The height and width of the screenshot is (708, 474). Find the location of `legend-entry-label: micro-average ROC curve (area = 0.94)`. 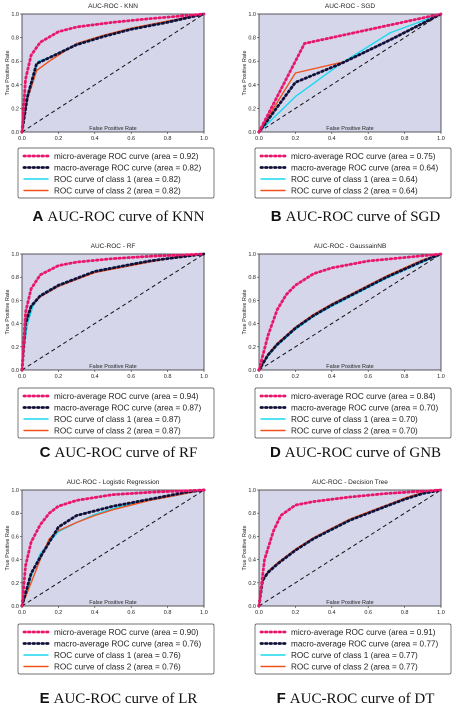

legend-entry-label: micro-average ROC curve (area = 0.94) is located at coordinates (126, 396).